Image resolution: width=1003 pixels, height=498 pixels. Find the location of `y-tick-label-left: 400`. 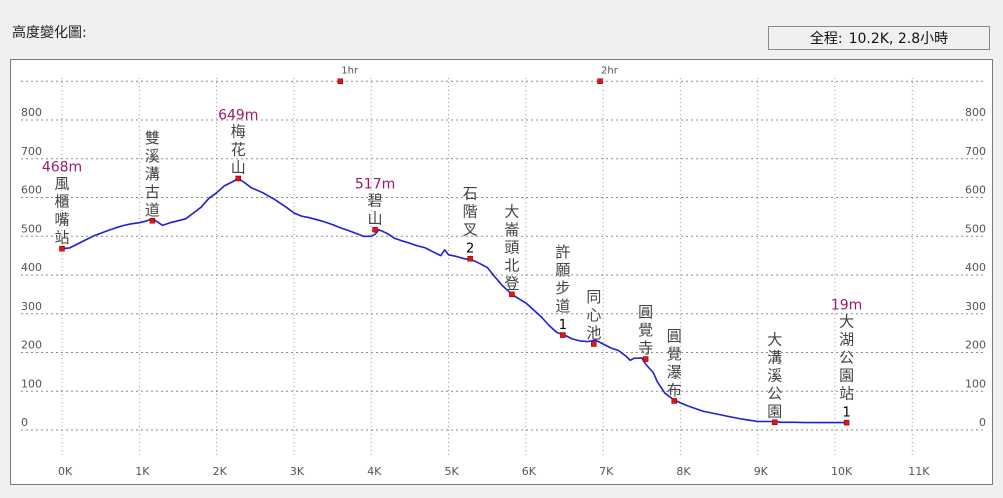

y-tick-label-left: 400 is located at coordinates (31, 267).